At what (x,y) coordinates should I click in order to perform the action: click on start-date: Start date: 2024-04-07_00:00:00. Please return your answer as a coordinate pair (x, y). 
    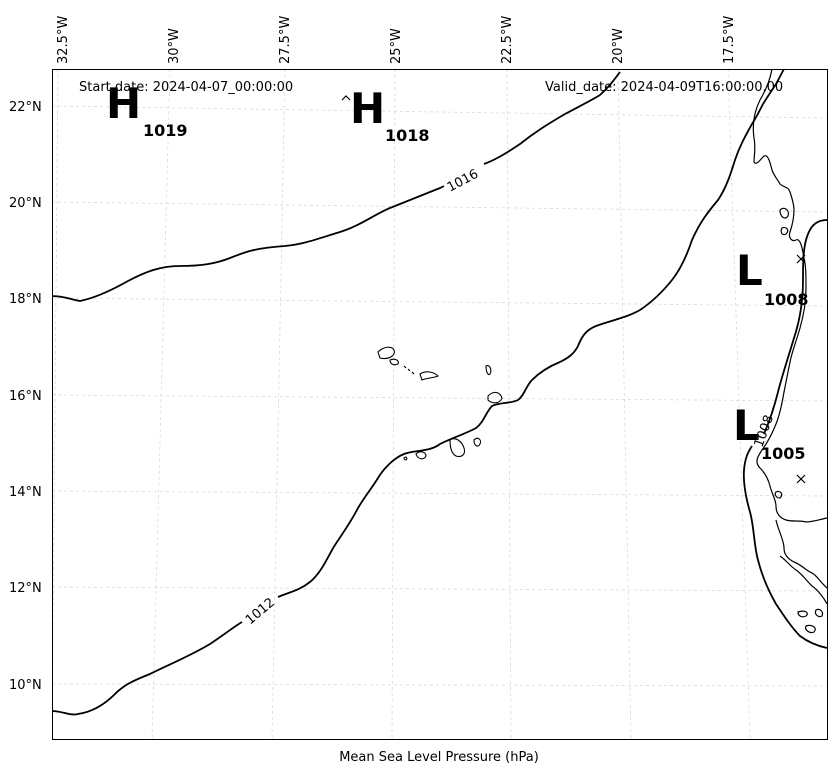
    Looking at the image, I should click on (186, 87).